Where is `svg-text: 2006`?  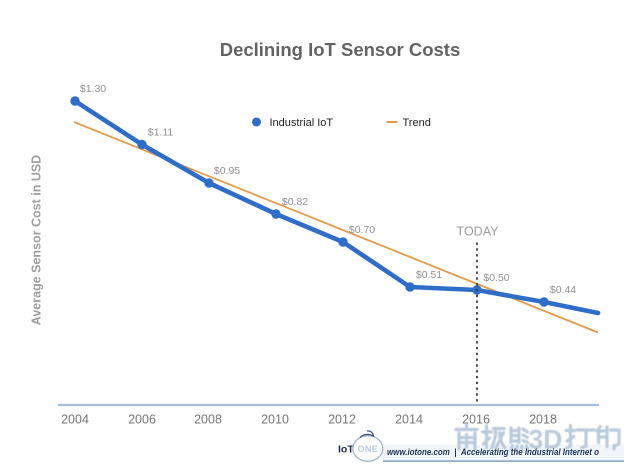 svg-text: 2006 is located at coordinates (142, 420).